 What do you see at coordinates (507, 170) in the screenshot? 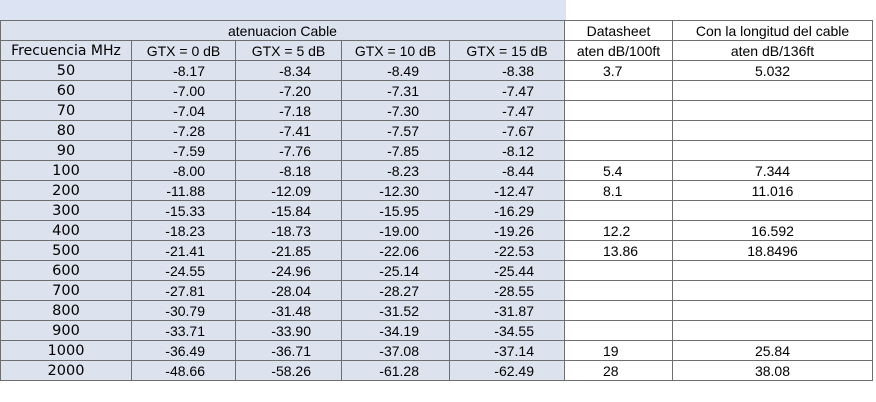
I see `gtx-15-cell: -8.44` at bounding box center [507, 170].